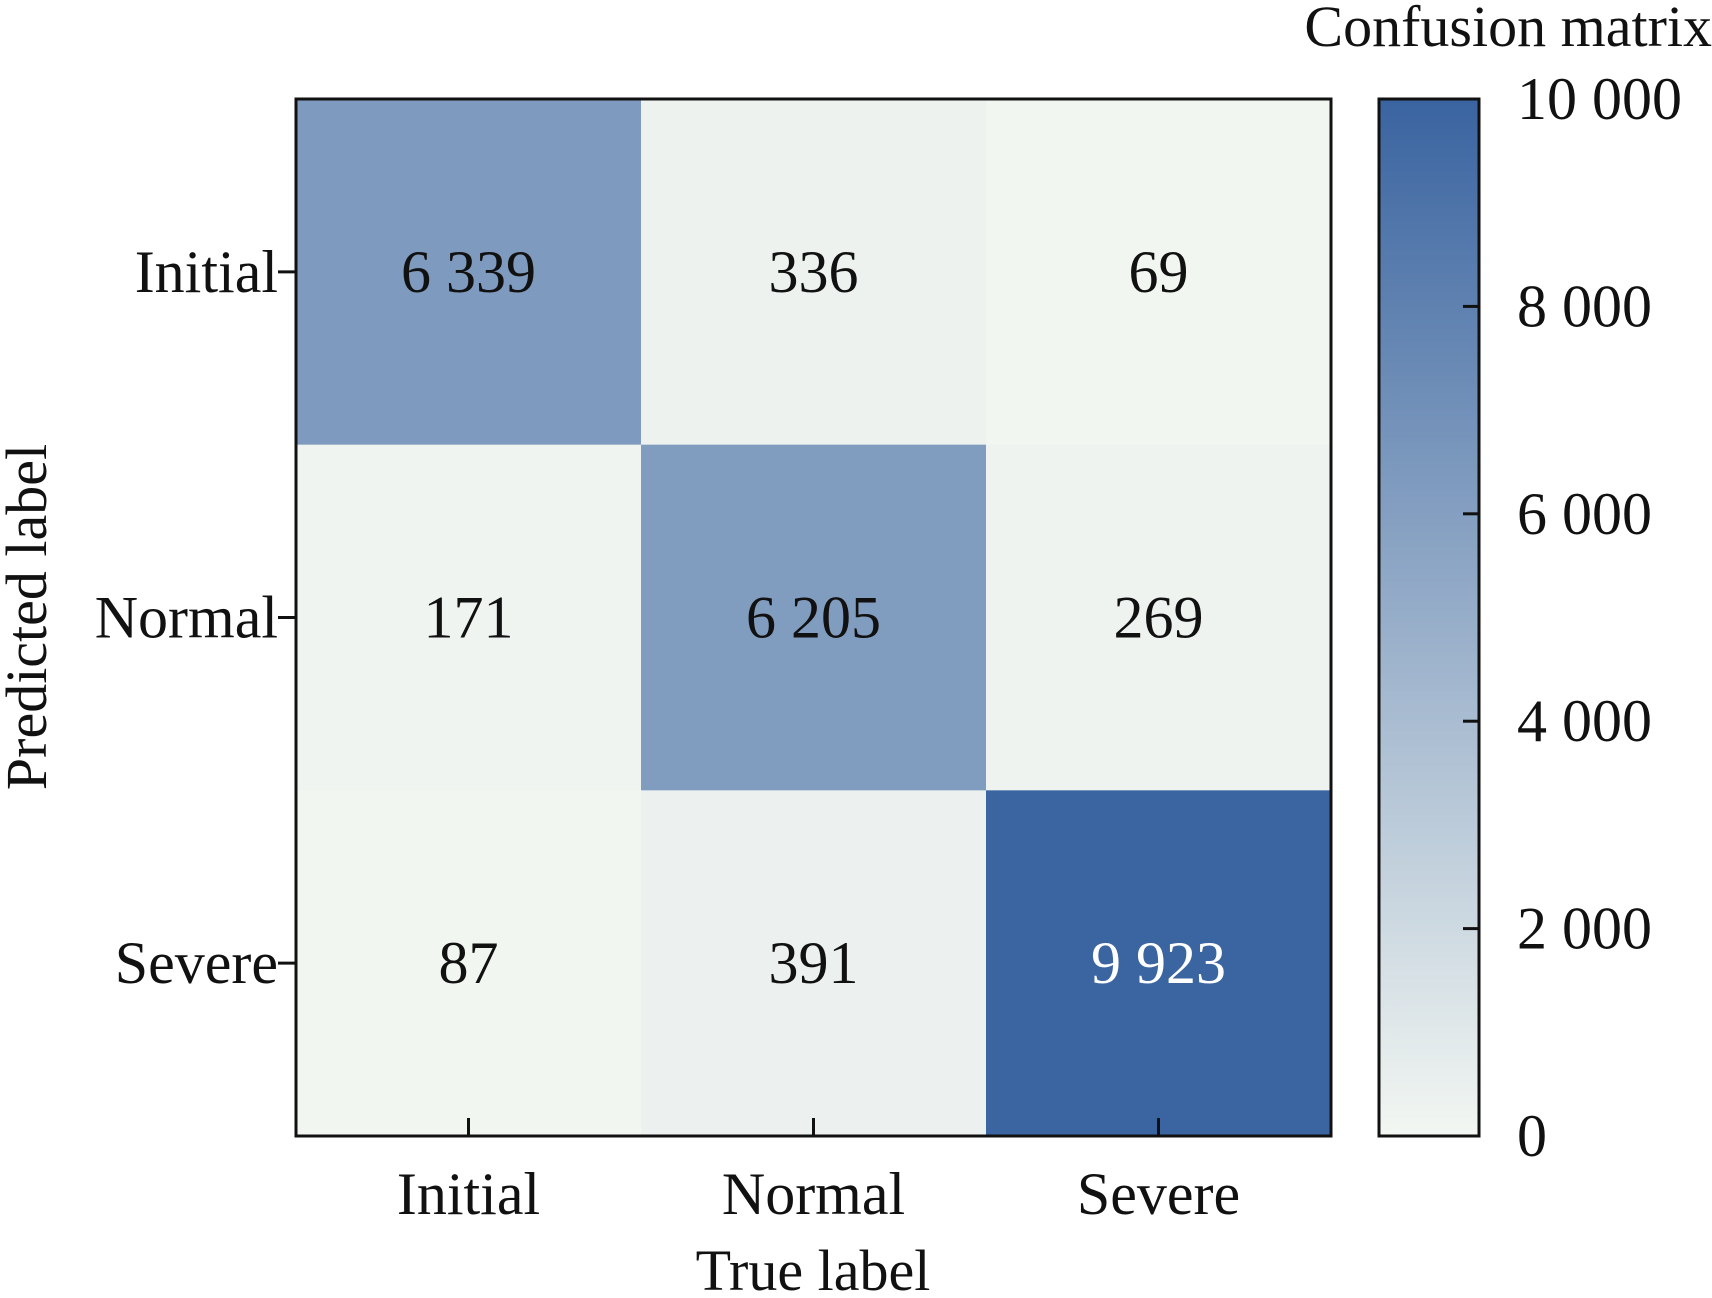  I want to click on cell-label-r0-c0: 6 339, so click(468, 272).